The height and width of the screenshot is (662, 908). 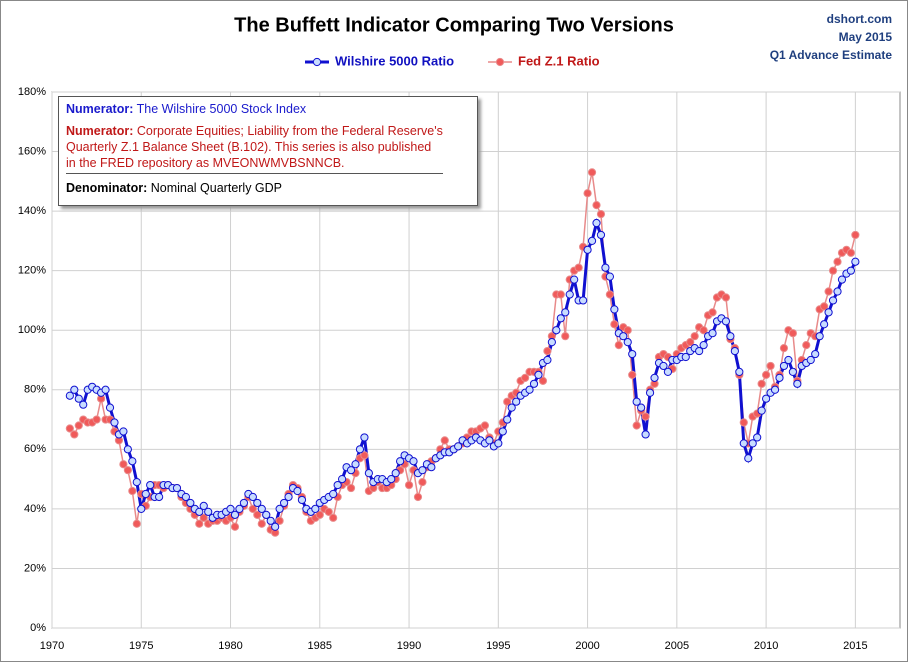 I want to click on legend-label: Wilshire 5000 Ratio, so click(x=394, y=60).